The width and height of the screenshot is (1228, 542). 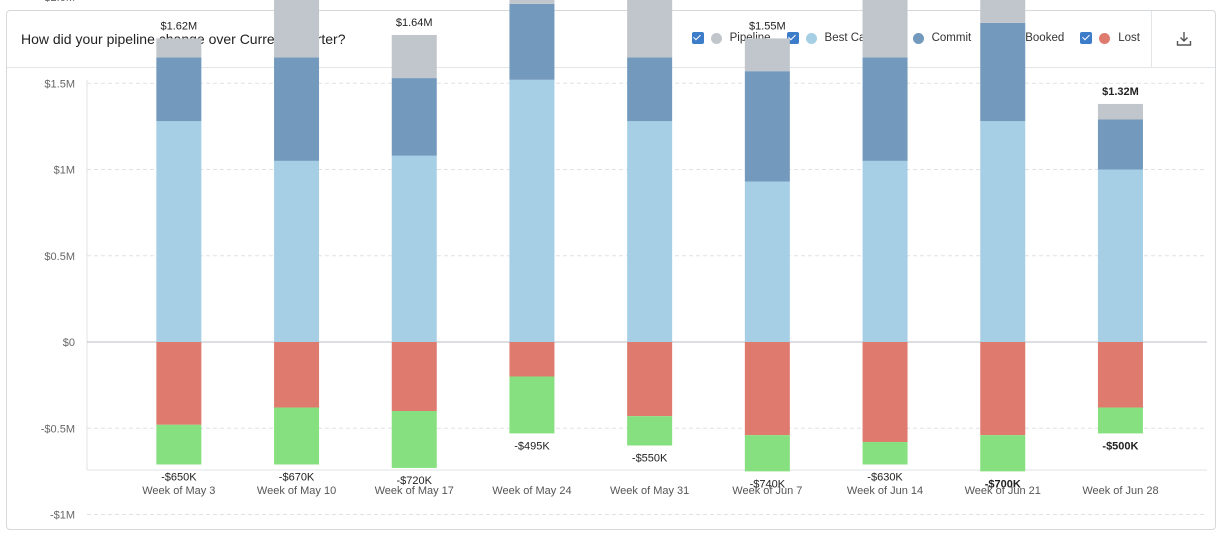 What do you see at coordinates (1120, 446) in the screenshot?
I see `negative-total-label: -$500K` at bounding box center [1120, 446].